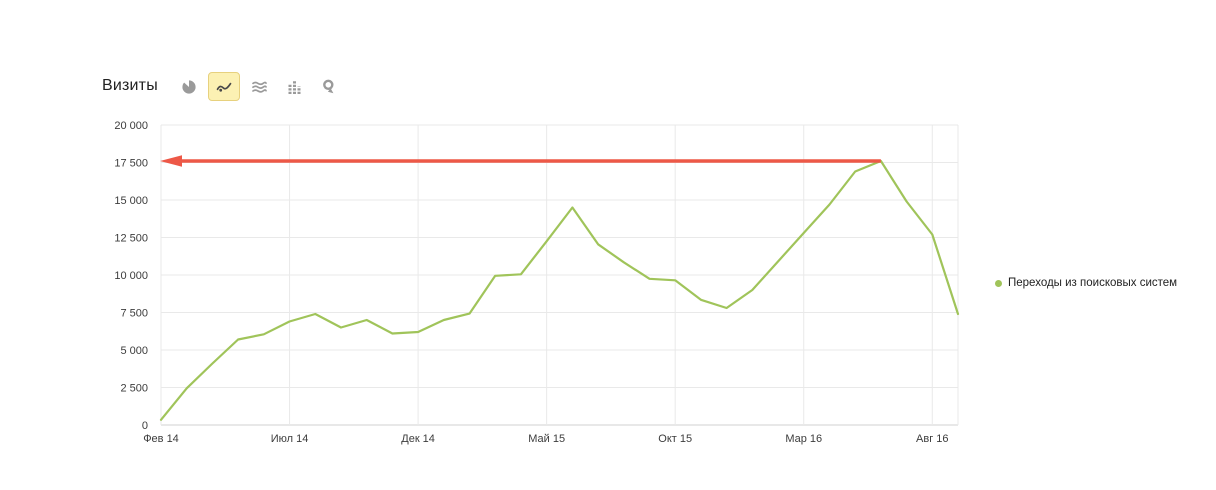 This screenshot has height=490, width=1216. What do you see at coordinates (803, 439) in the screenshot?
I see `x-tick-label: Мар 16` at bounding box center [803, 439].